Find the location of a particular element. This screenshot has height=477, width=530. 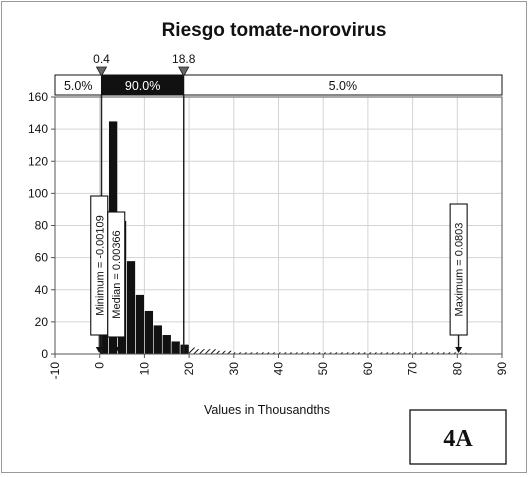

figure-badge: 4A is located at coordinates (458, 437).